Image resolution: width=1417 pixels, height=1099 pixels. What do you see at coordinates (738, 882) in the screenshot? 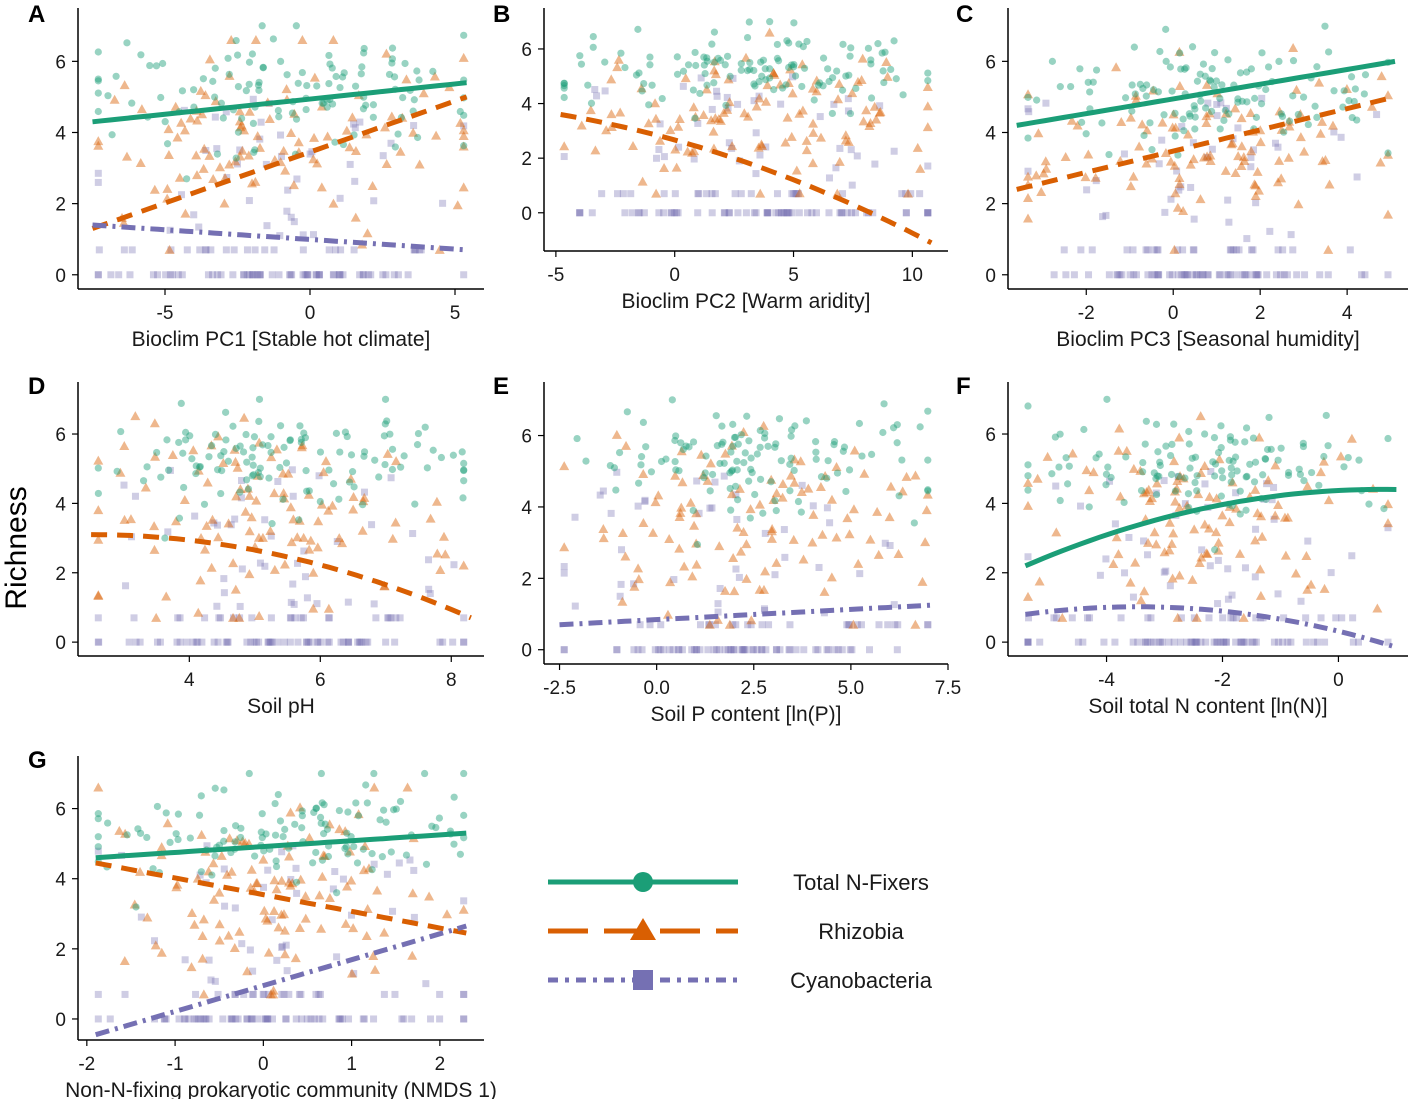
I see `legend-item-nfix: Total N-Fixers` at bounding box center [738, 882].